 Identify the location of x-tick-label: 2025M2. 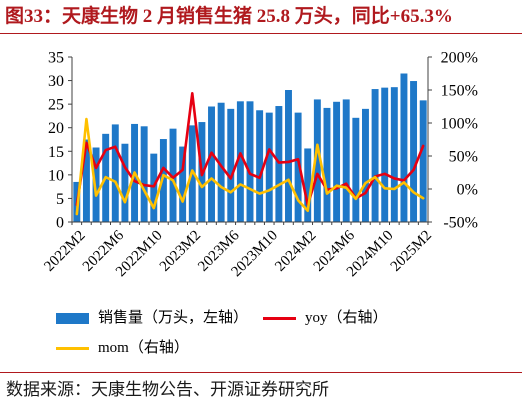
(411, 251).